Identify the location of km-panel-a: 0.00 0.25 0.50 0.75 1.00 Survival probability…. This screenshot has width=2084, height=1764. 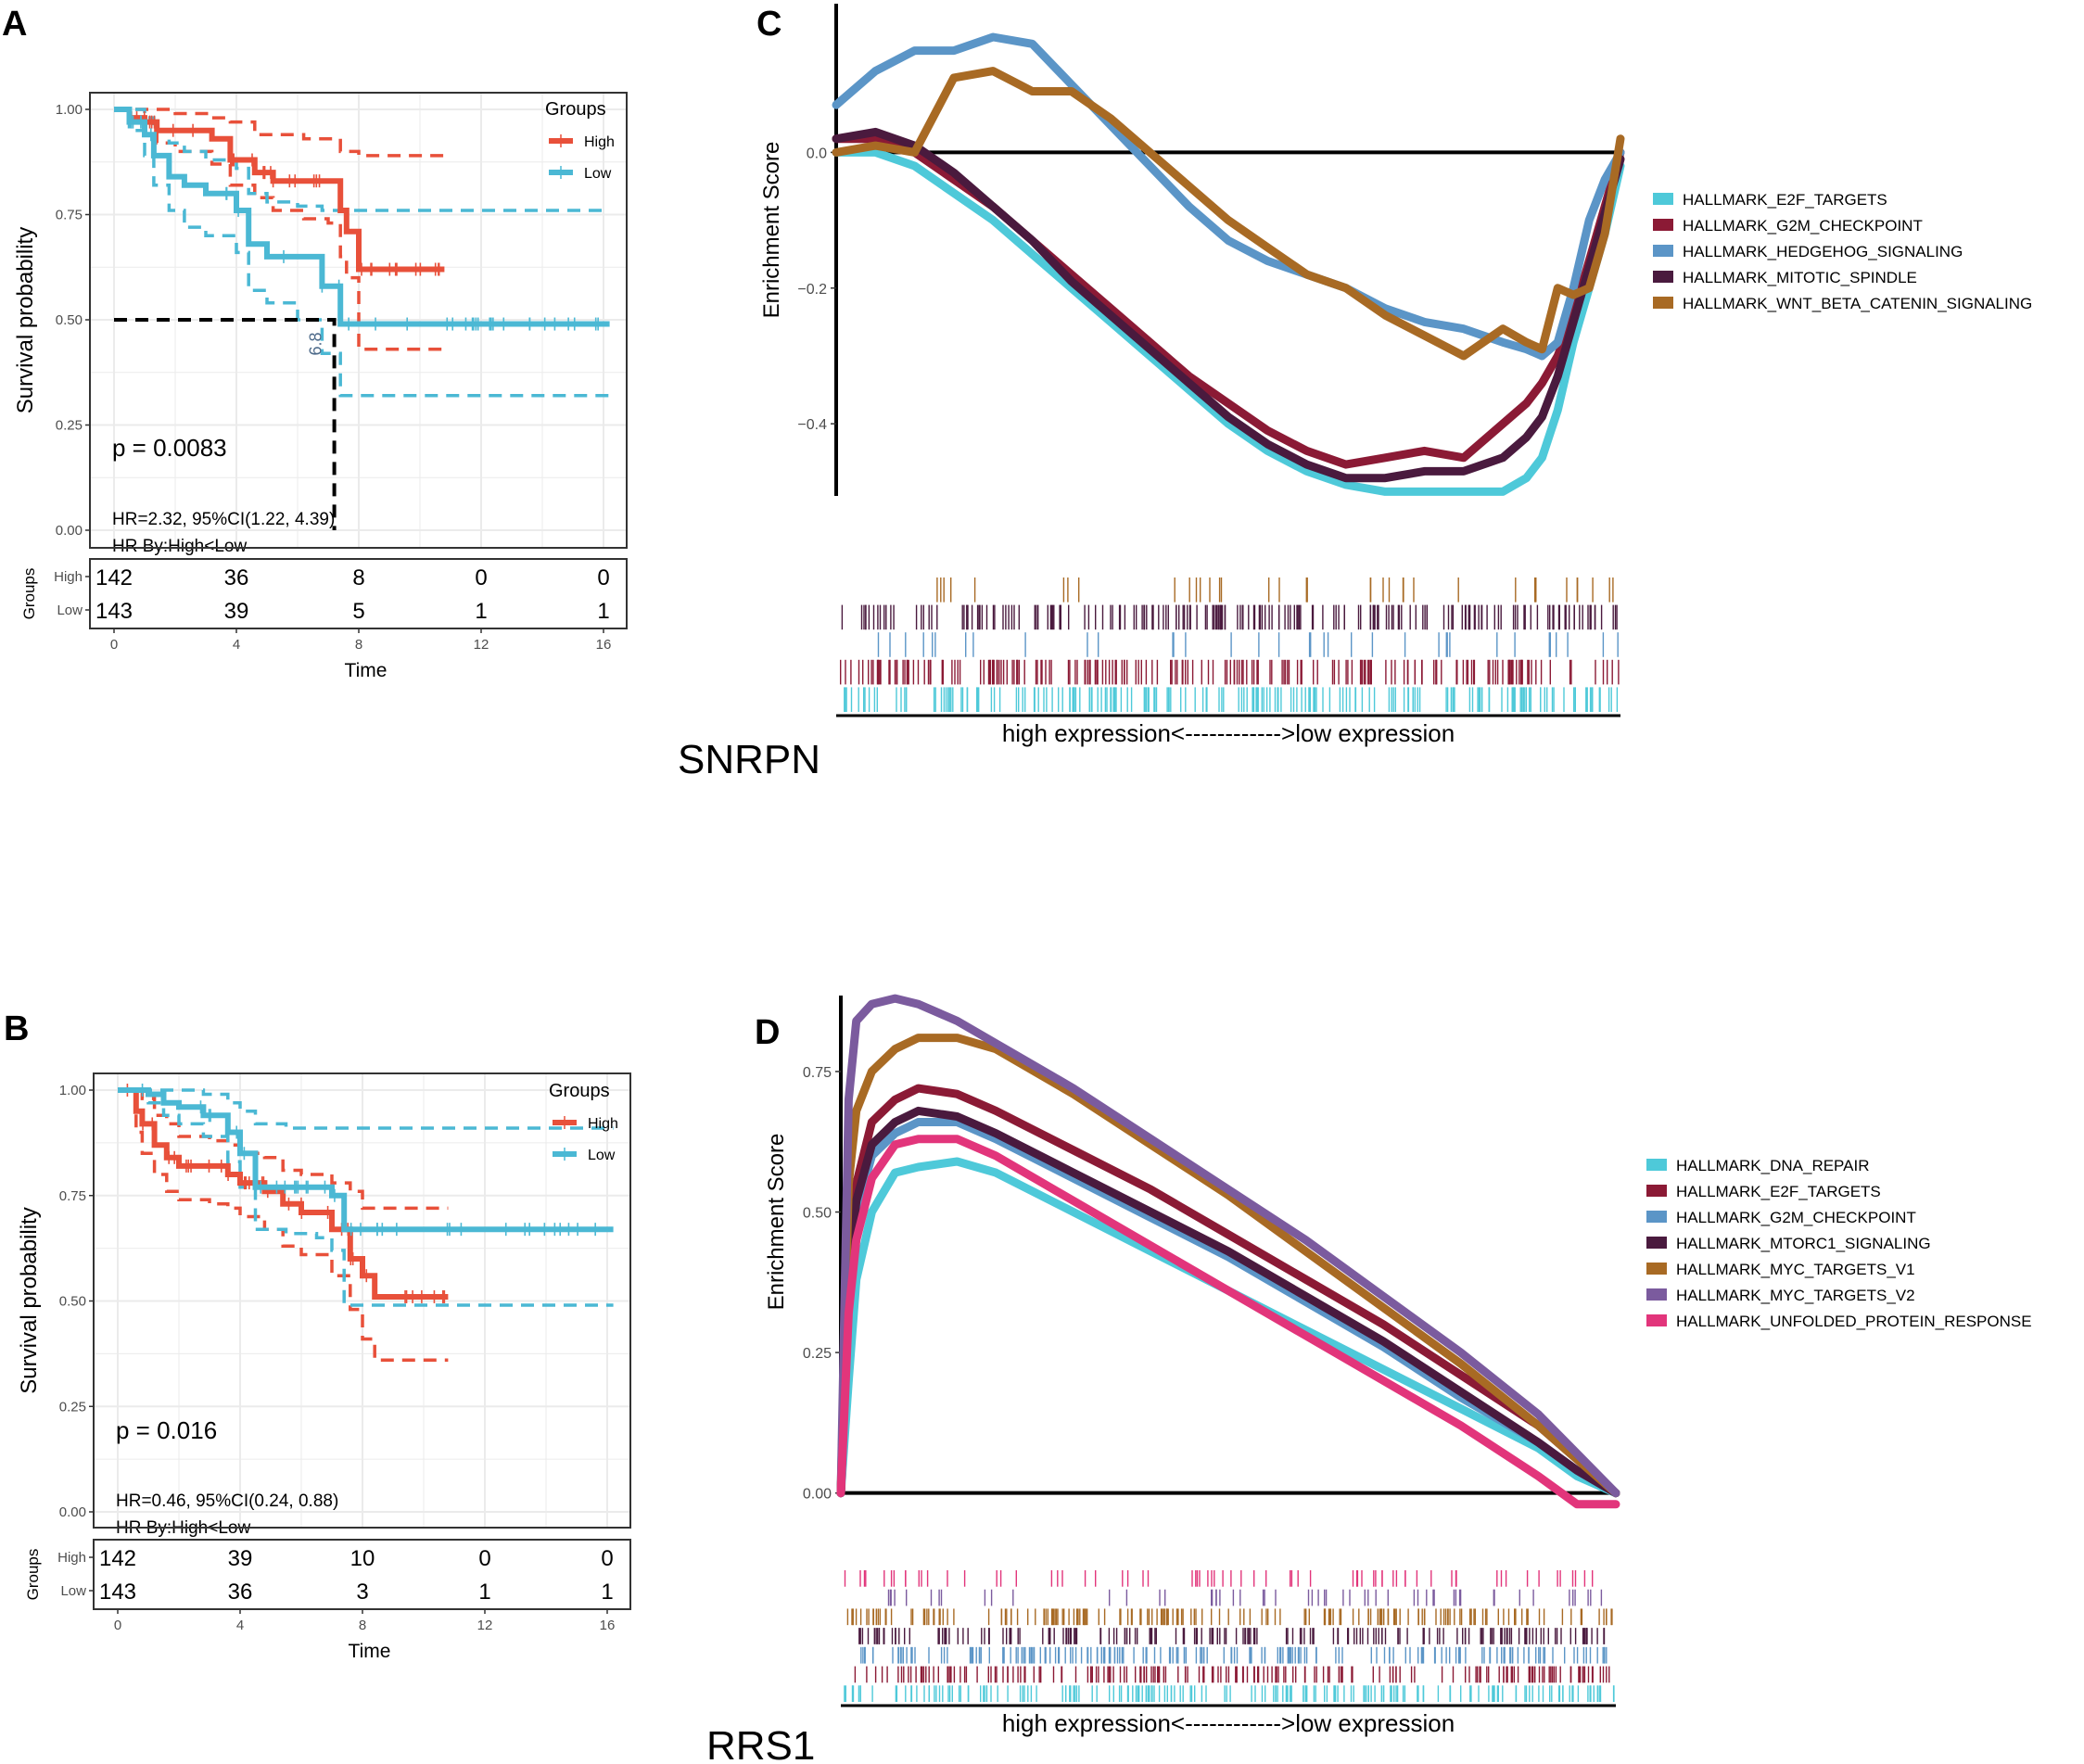
(320, 387).